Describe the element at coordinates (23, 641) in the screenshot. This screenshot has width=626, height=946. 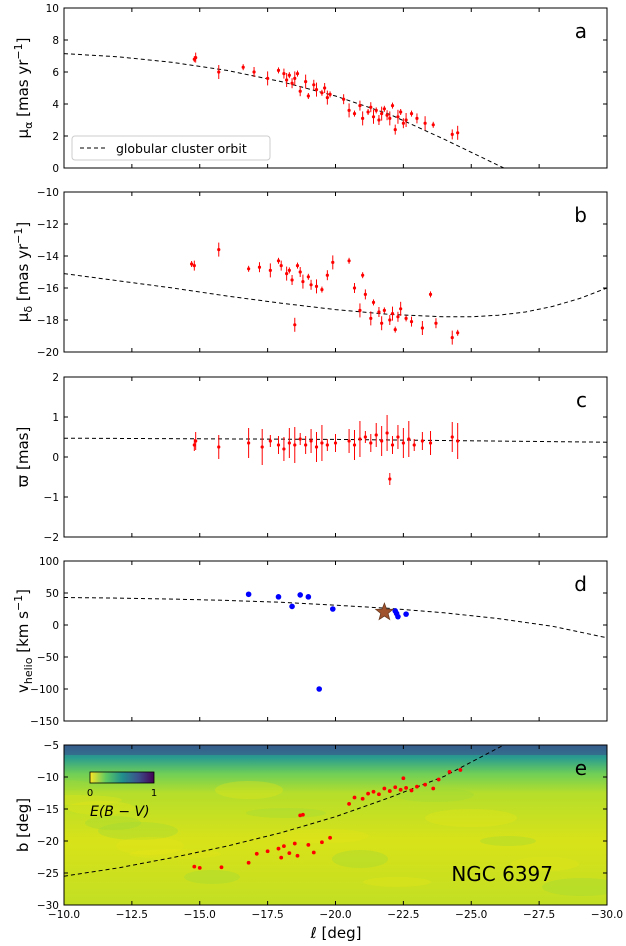
I see `y-axis-label: vhelio [km s−1]` at that location.